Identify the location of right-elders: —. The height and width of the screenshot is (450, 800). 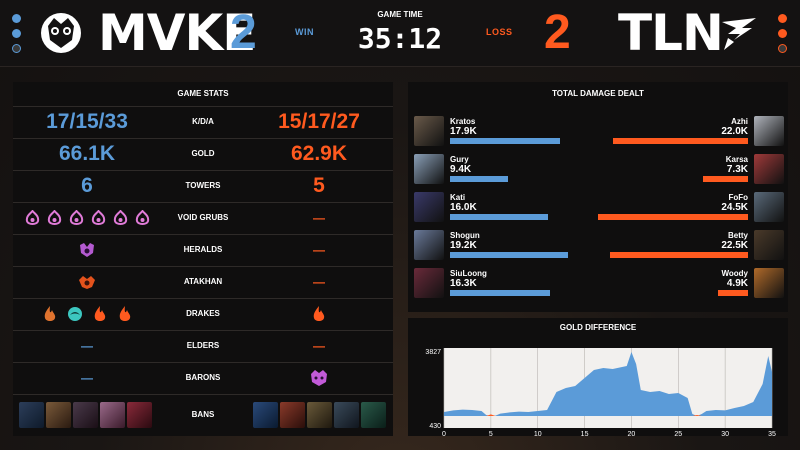
(319, 346).